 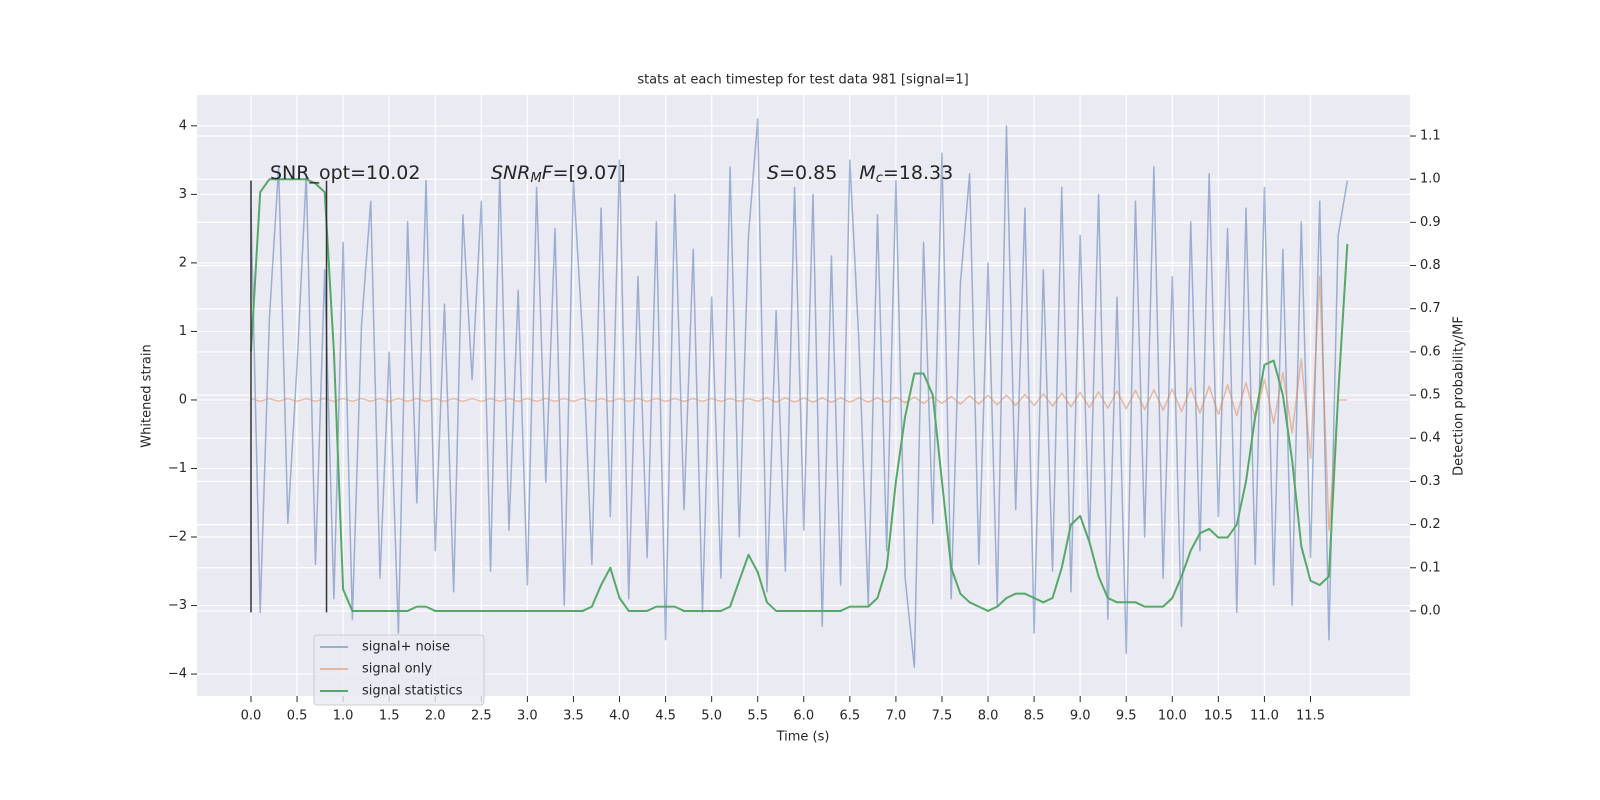 I want to click on annotation-part: =[9.07], so click(x=589, y=173).